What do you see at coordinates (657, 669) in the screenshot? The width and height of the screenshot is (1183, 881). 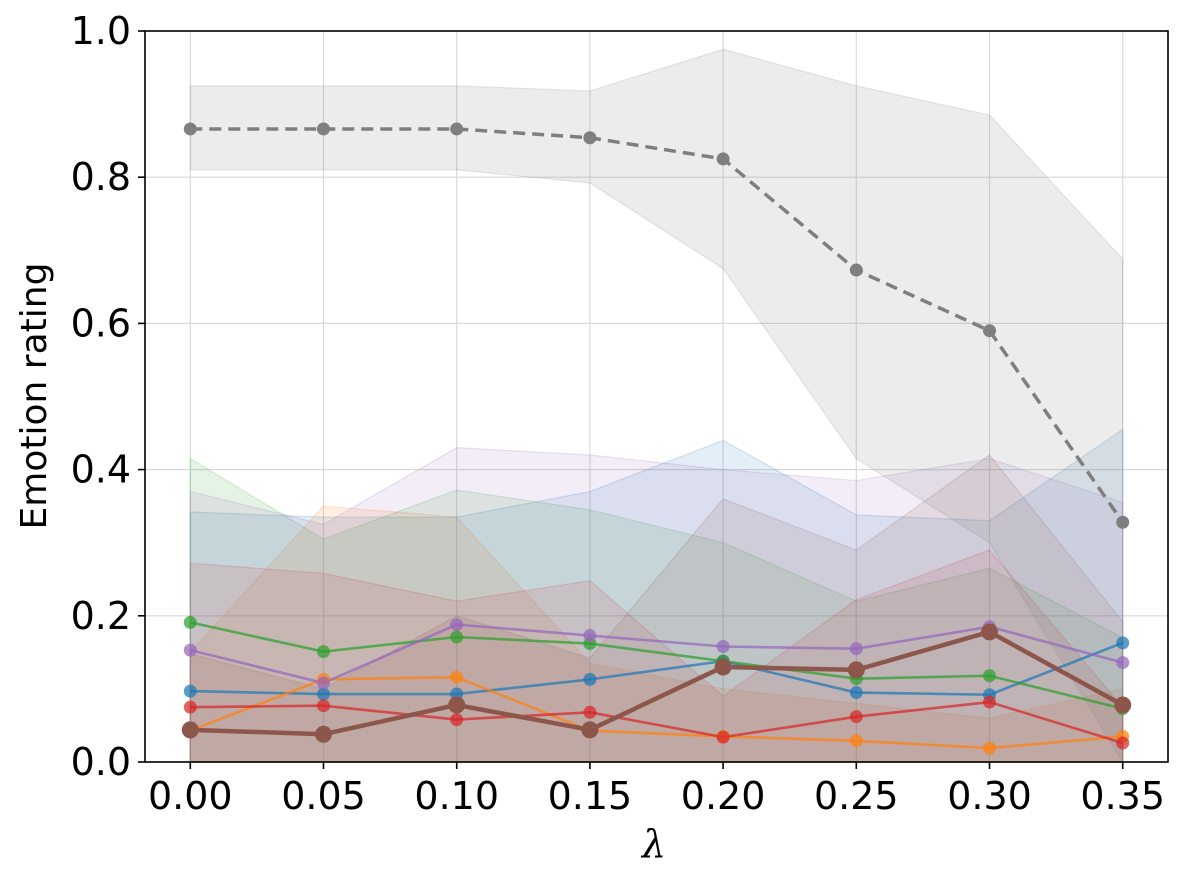 I see `line-blue` at bounding box center [657, 669].